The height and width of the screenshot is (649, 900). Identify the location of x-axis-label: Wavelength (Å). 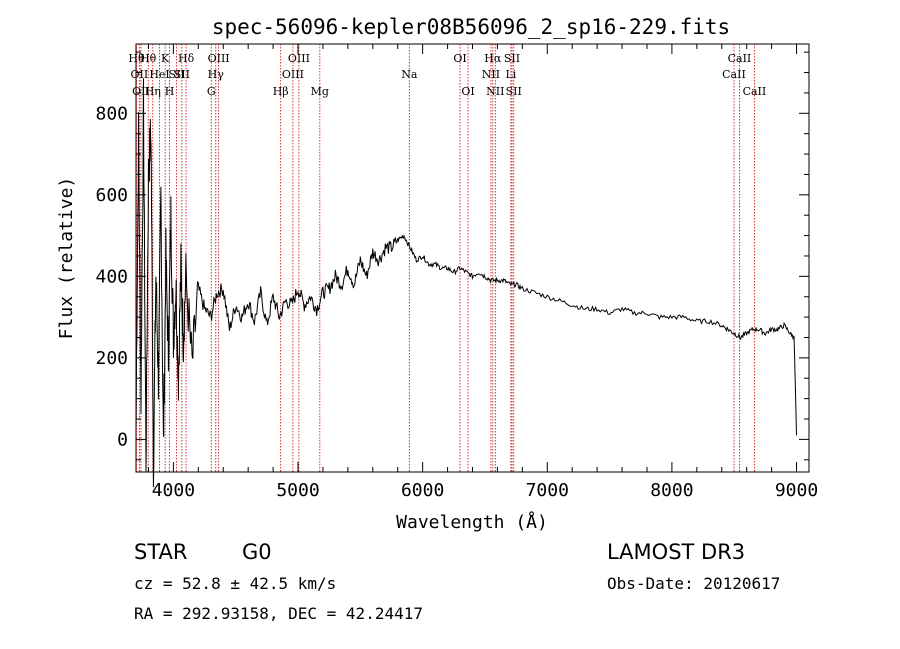
(472, 522).